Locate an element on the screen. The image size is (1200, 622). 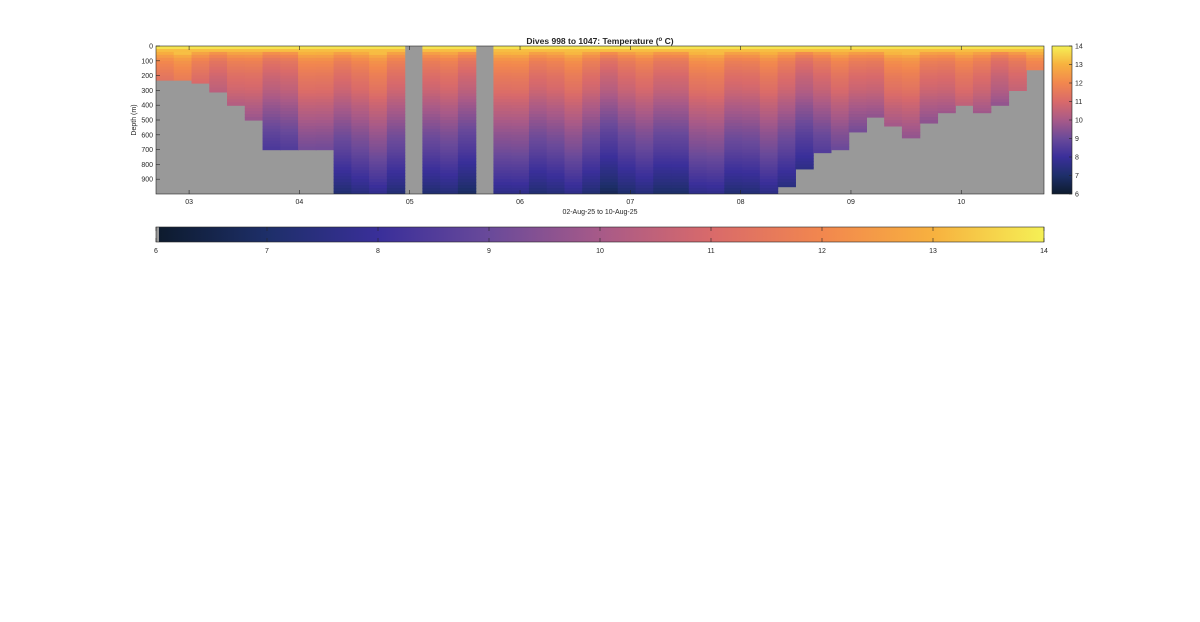
colorbar-v-tick-label: 7 is located at coordinates (1077, 176).